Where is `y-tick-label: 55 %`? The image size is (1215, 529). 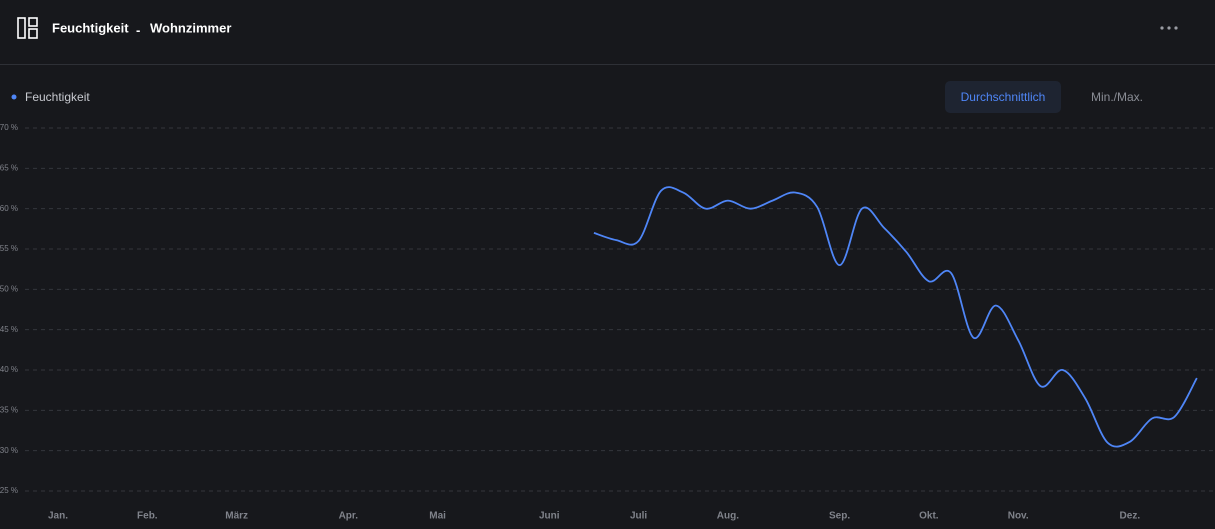
y-tick-label: 55 % is located at coordinates (9, 248).